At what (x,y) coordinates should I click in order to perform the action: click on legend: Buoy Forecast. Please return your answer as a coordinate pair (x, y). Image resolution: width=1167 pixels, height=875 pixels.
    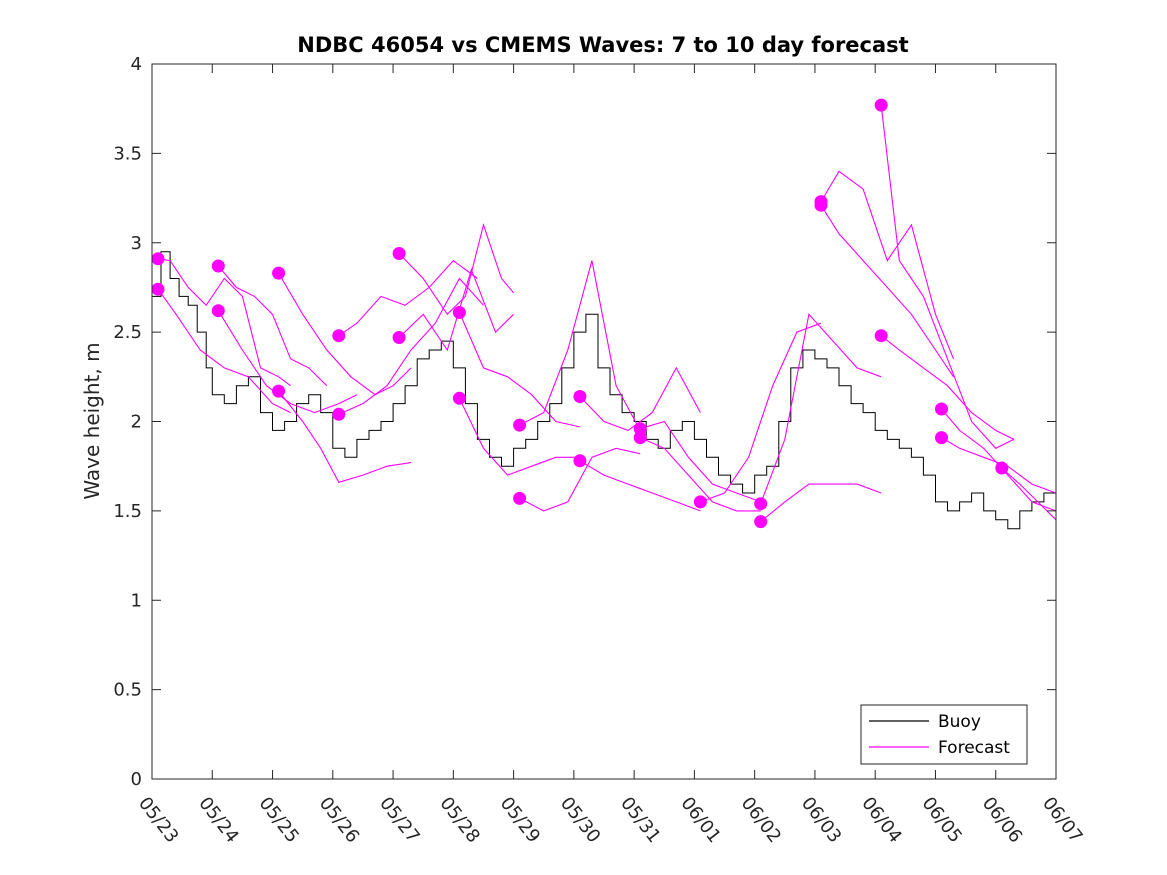
    Looking at the image, I should click on (944, 734).